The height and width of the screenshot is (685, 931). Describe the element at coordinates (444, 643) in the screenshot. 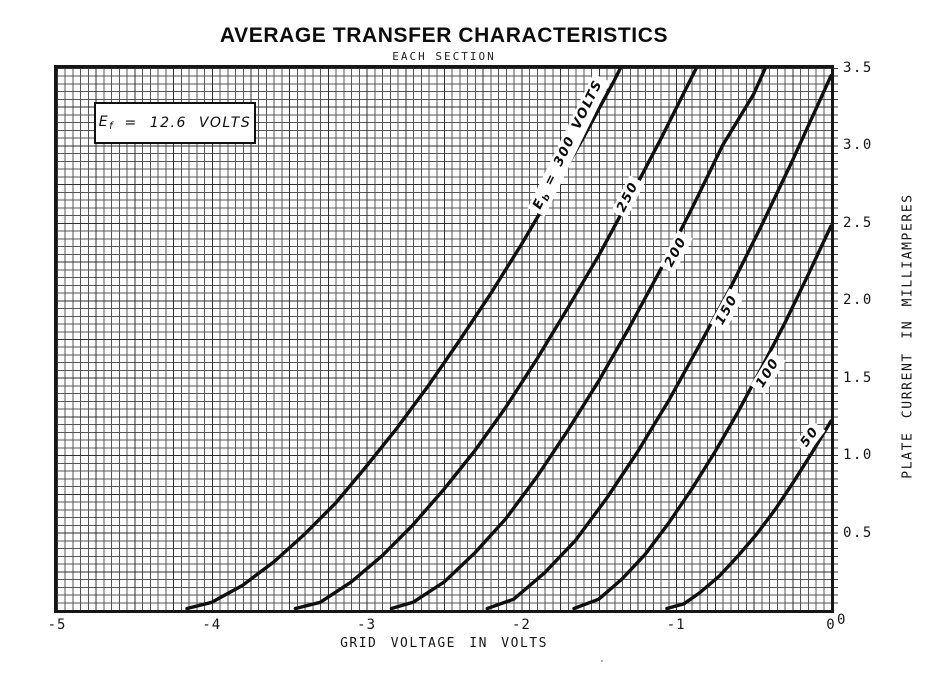

I see `x-axis-title: GRID VOLTAGE IN VOLTS` at that location.